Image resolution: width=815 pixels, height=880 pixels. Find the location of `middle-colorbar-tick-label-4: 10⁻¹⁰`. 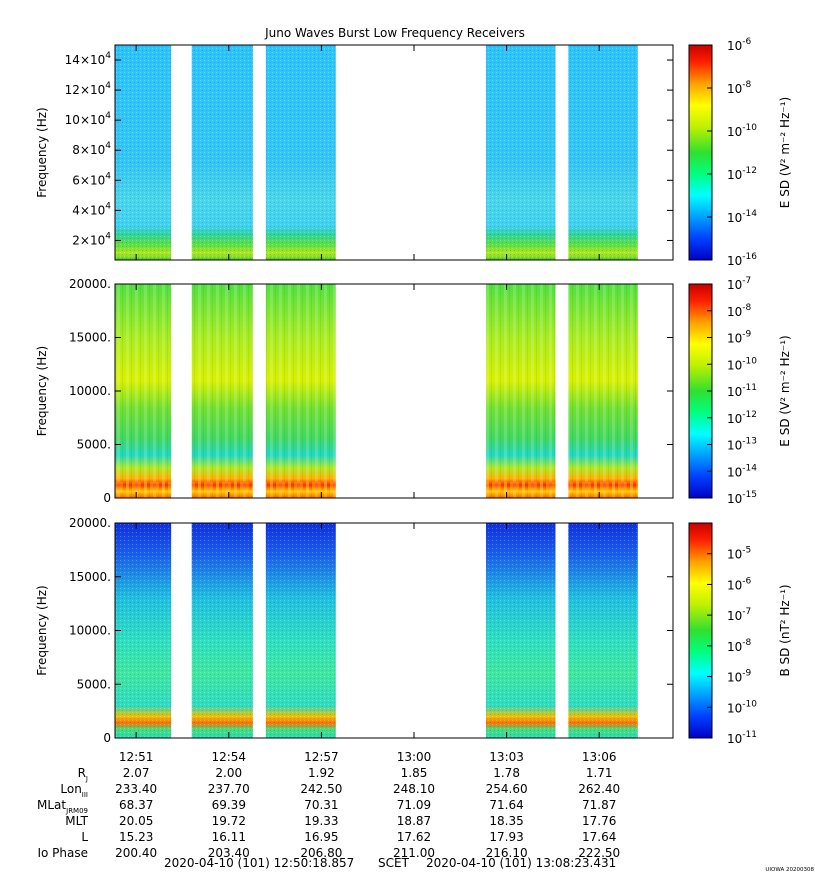

middle-colorbar-tick-label-4: 10⁻¹⁰ is located at coordinates (742, 364).